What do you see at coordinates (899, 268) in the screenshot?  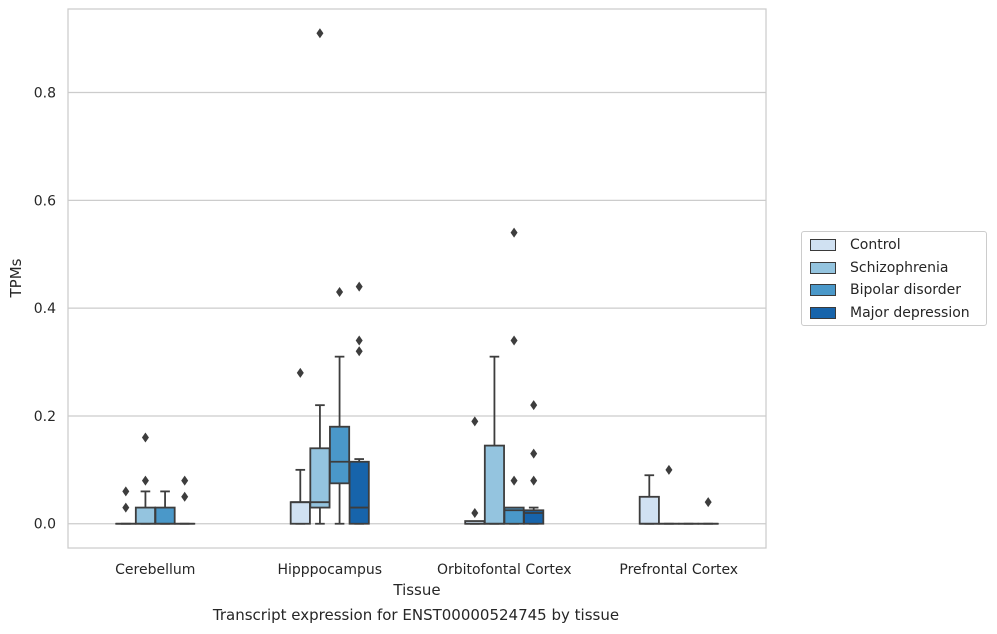 I see `legend-label: Schizophrenia` at bounding box center [899, 268].